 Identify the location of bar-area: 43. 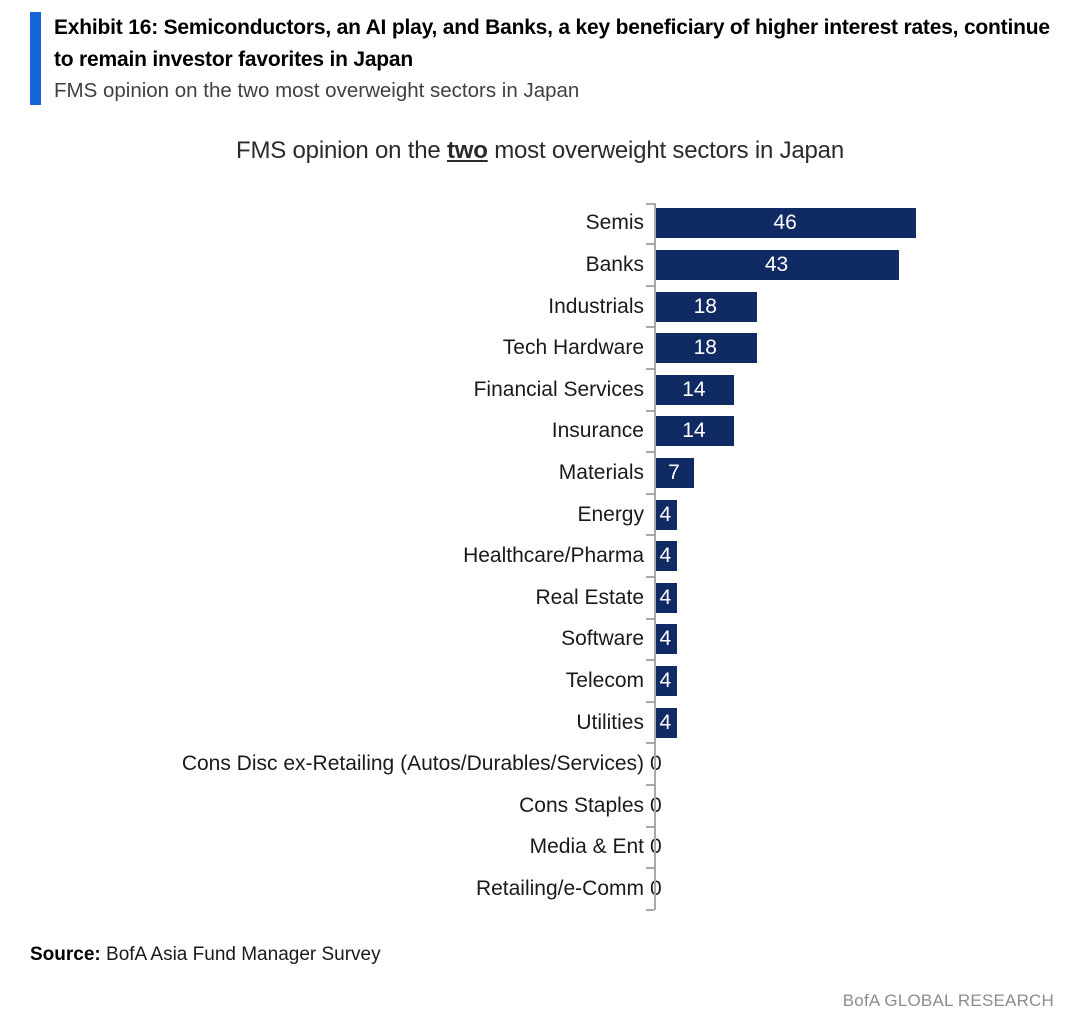
(853, 265).